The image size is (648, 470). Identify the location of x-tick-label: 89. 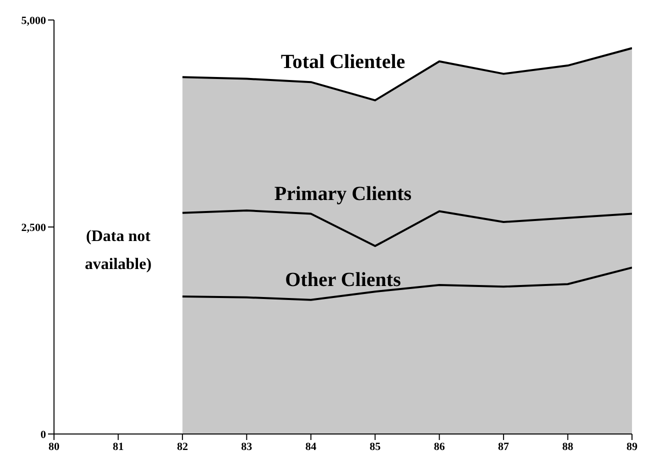
(632, 446).